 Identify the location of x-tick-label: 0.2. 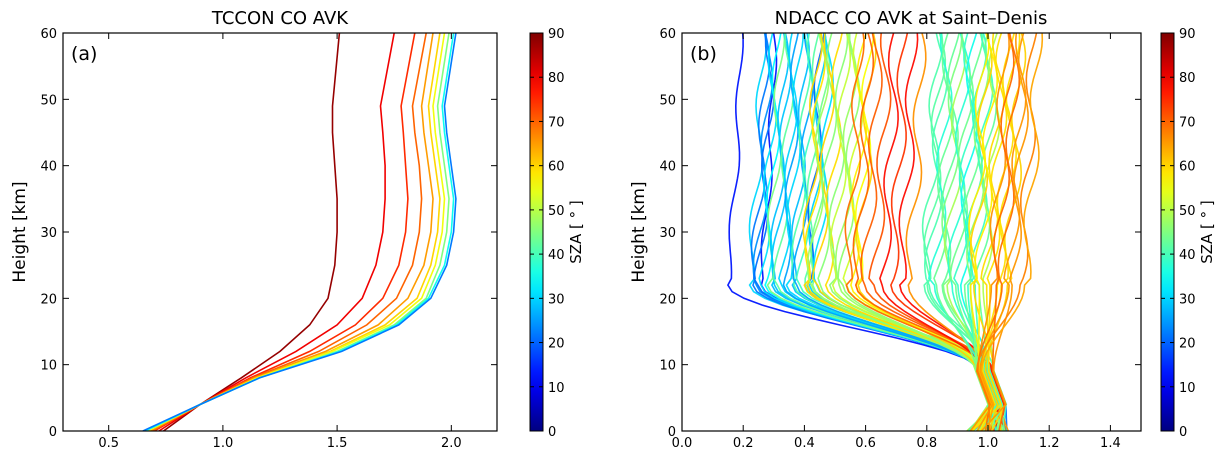
(743, 443).